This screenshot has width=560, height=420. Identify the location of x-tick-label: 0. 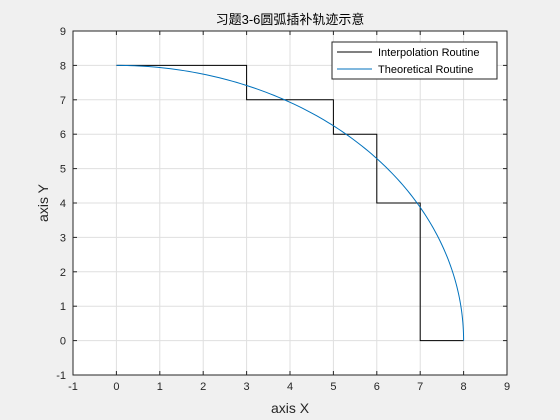
(116, 387).